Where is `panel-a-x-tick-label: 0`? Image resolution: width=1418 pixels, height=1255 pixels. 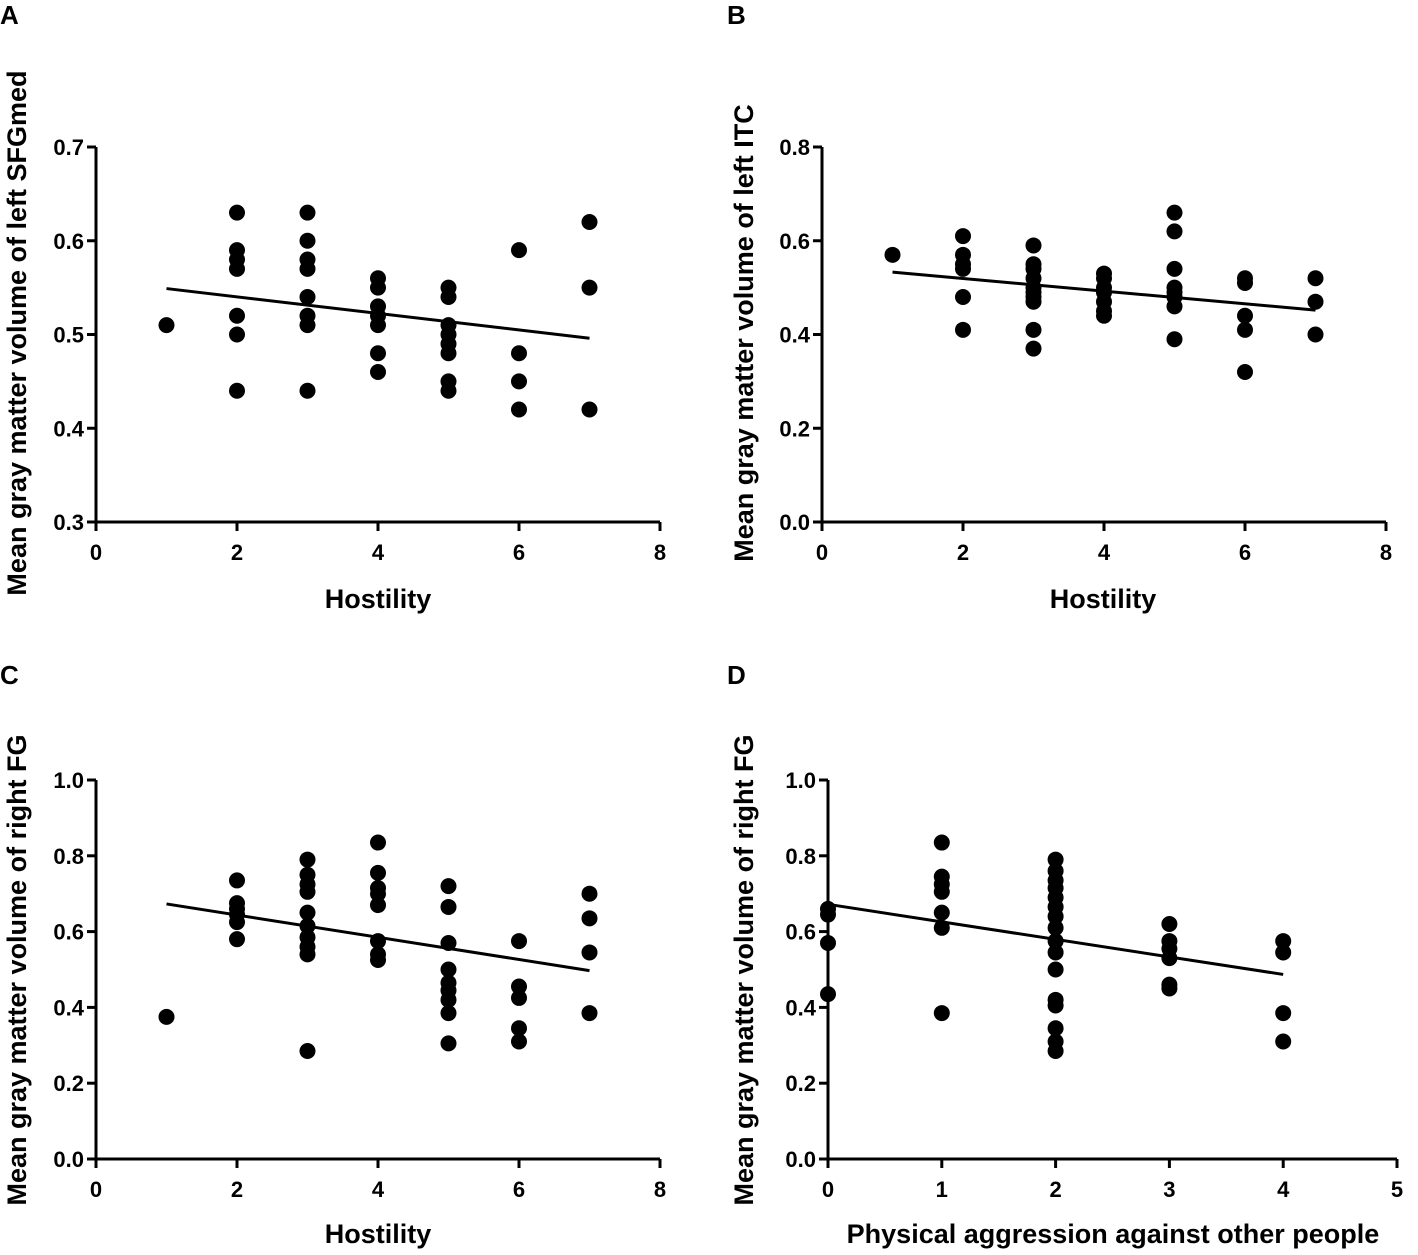 panel-a-x-tick-label: 0 is located at coordinates (96, 552).